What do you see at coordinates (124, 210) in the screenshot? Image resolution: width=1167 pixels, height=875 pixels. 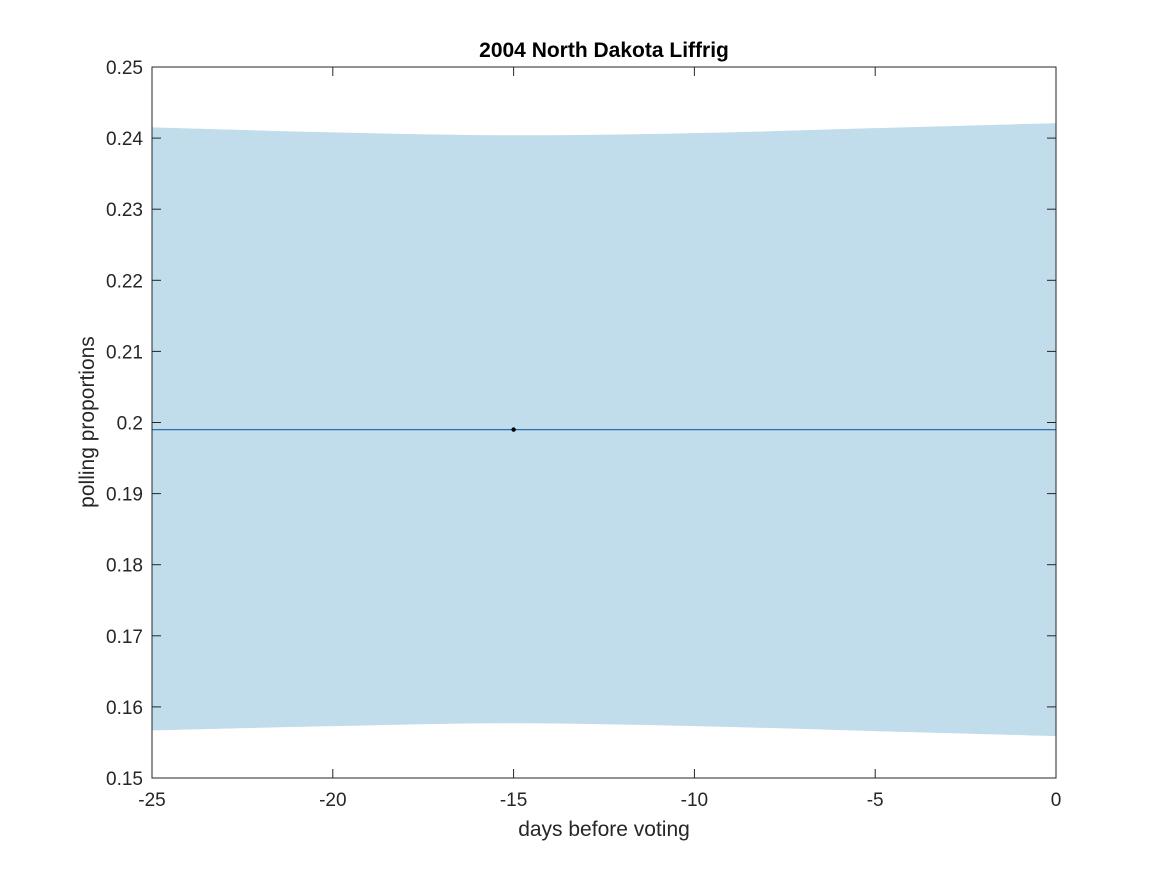 I see `y-tick-label: 0.23` at bounding box center [124, 210].